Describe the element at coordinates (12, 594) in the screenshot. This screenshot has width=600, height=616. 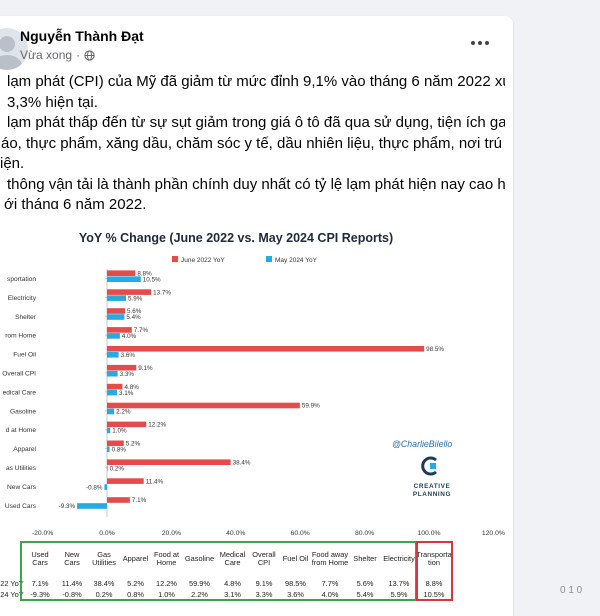
I see `table-row-label: 24 YoY` at that location.